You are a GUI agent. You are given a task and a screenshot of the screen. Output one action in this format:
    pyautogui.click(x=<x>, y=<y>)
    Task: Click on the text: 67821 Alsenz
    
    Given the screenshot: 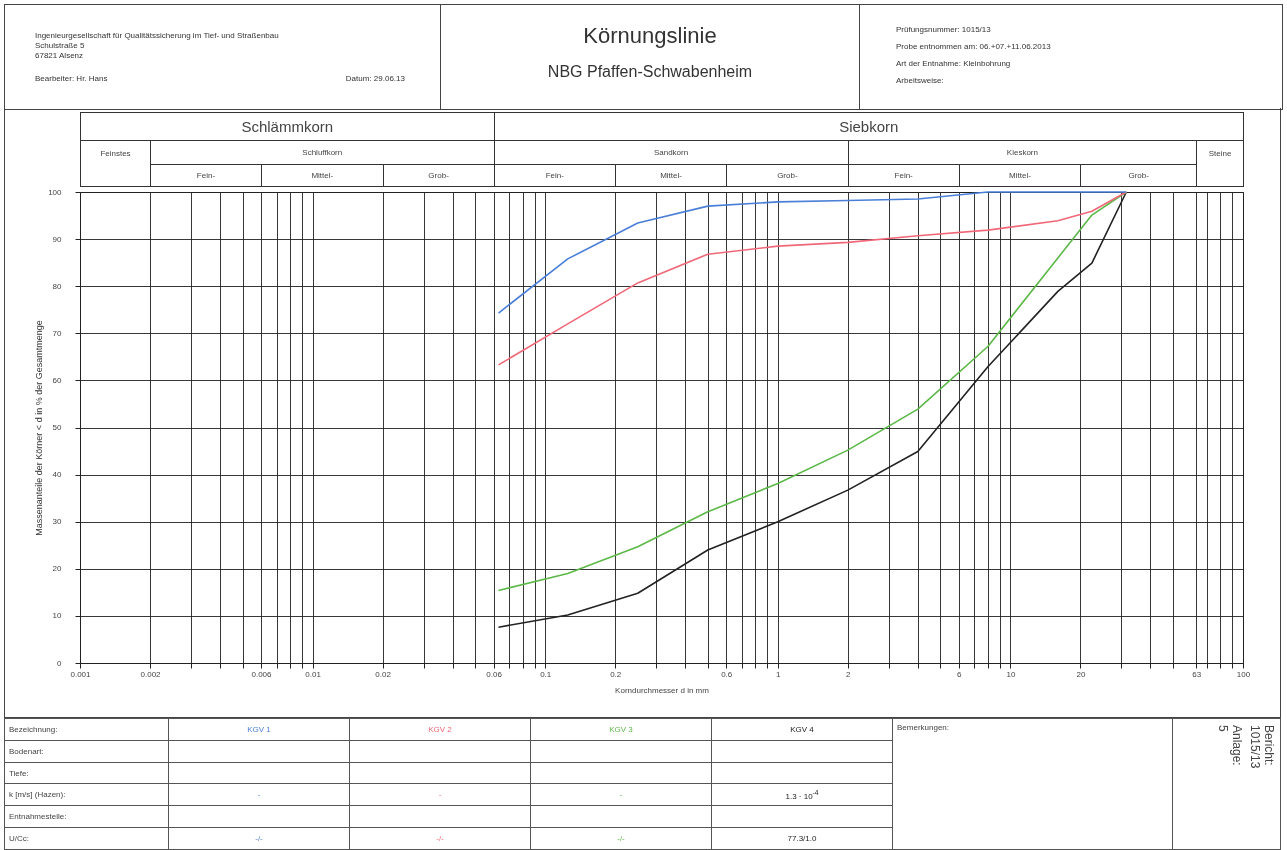 What is the action you would take?
    pyautogui.click(x=60, y=55)
    